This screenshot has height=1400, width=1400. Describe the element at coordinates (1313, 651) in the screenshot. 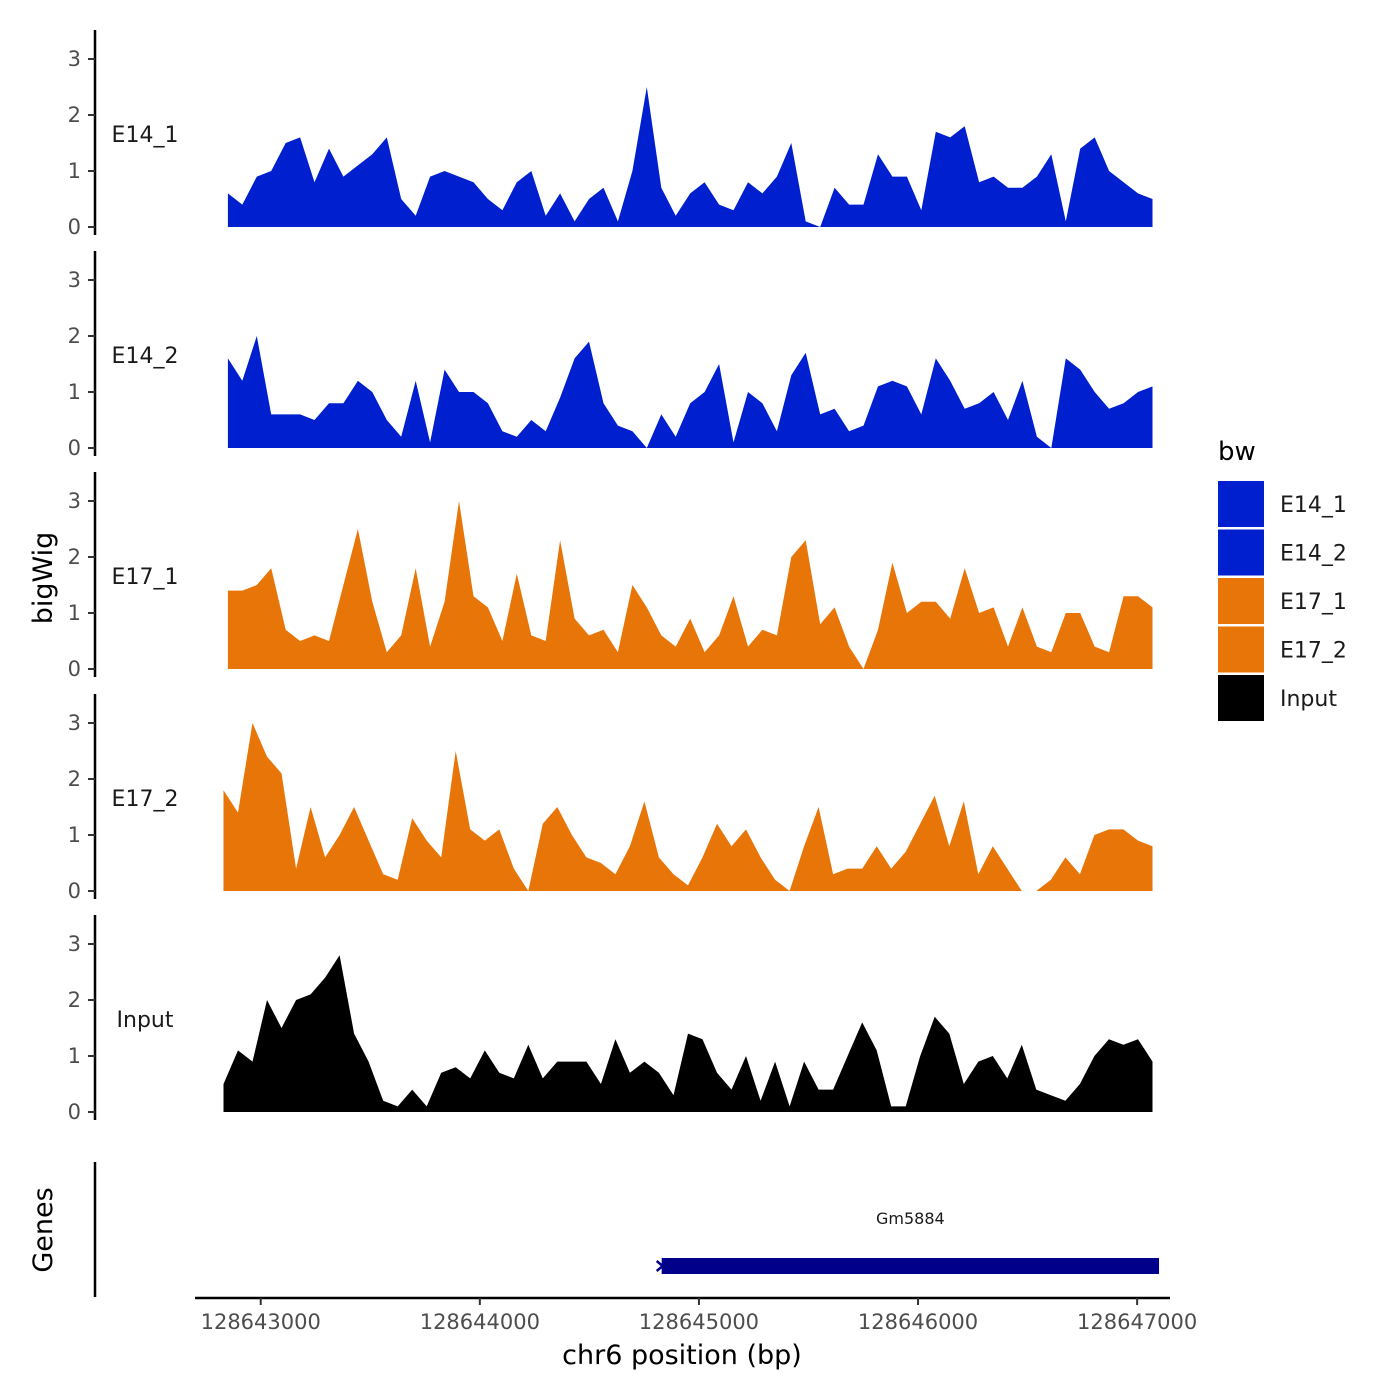

I see `legend-label-E17_2: E17_2` at that location.